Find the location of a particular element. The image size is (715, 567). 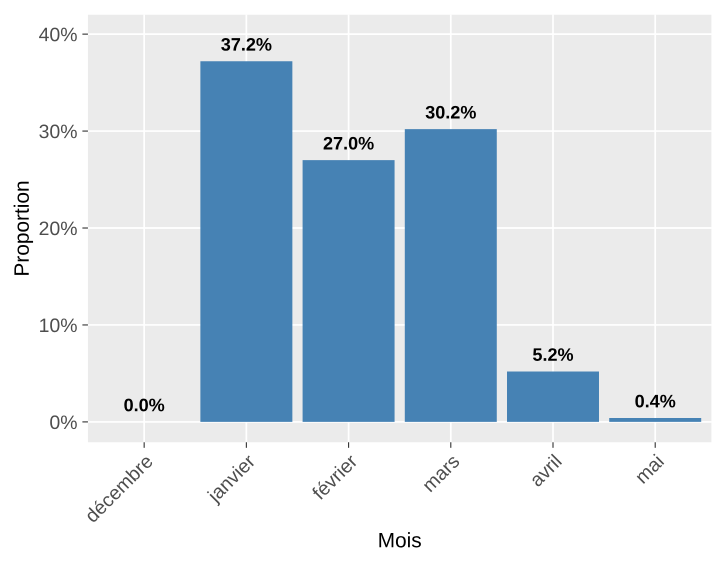

data-label: 37.2% is located at coordinates (246, 44).